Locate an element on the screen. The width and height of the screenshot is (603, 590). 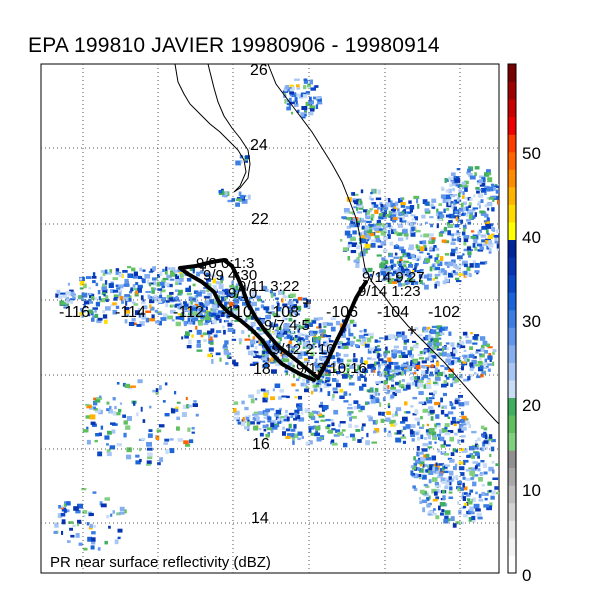
colorbar-step is located at coordinates (512, 371).